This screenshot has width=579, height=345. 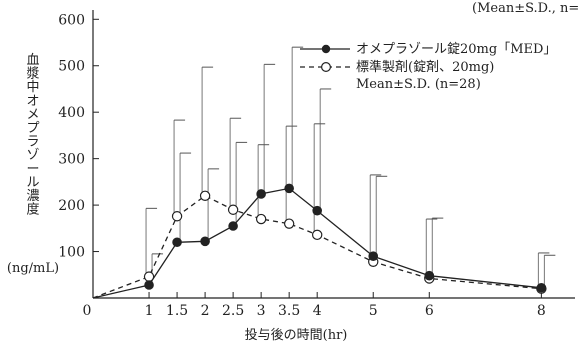 I want to click on x-tick-label: 8, so click(x=541, y=311).